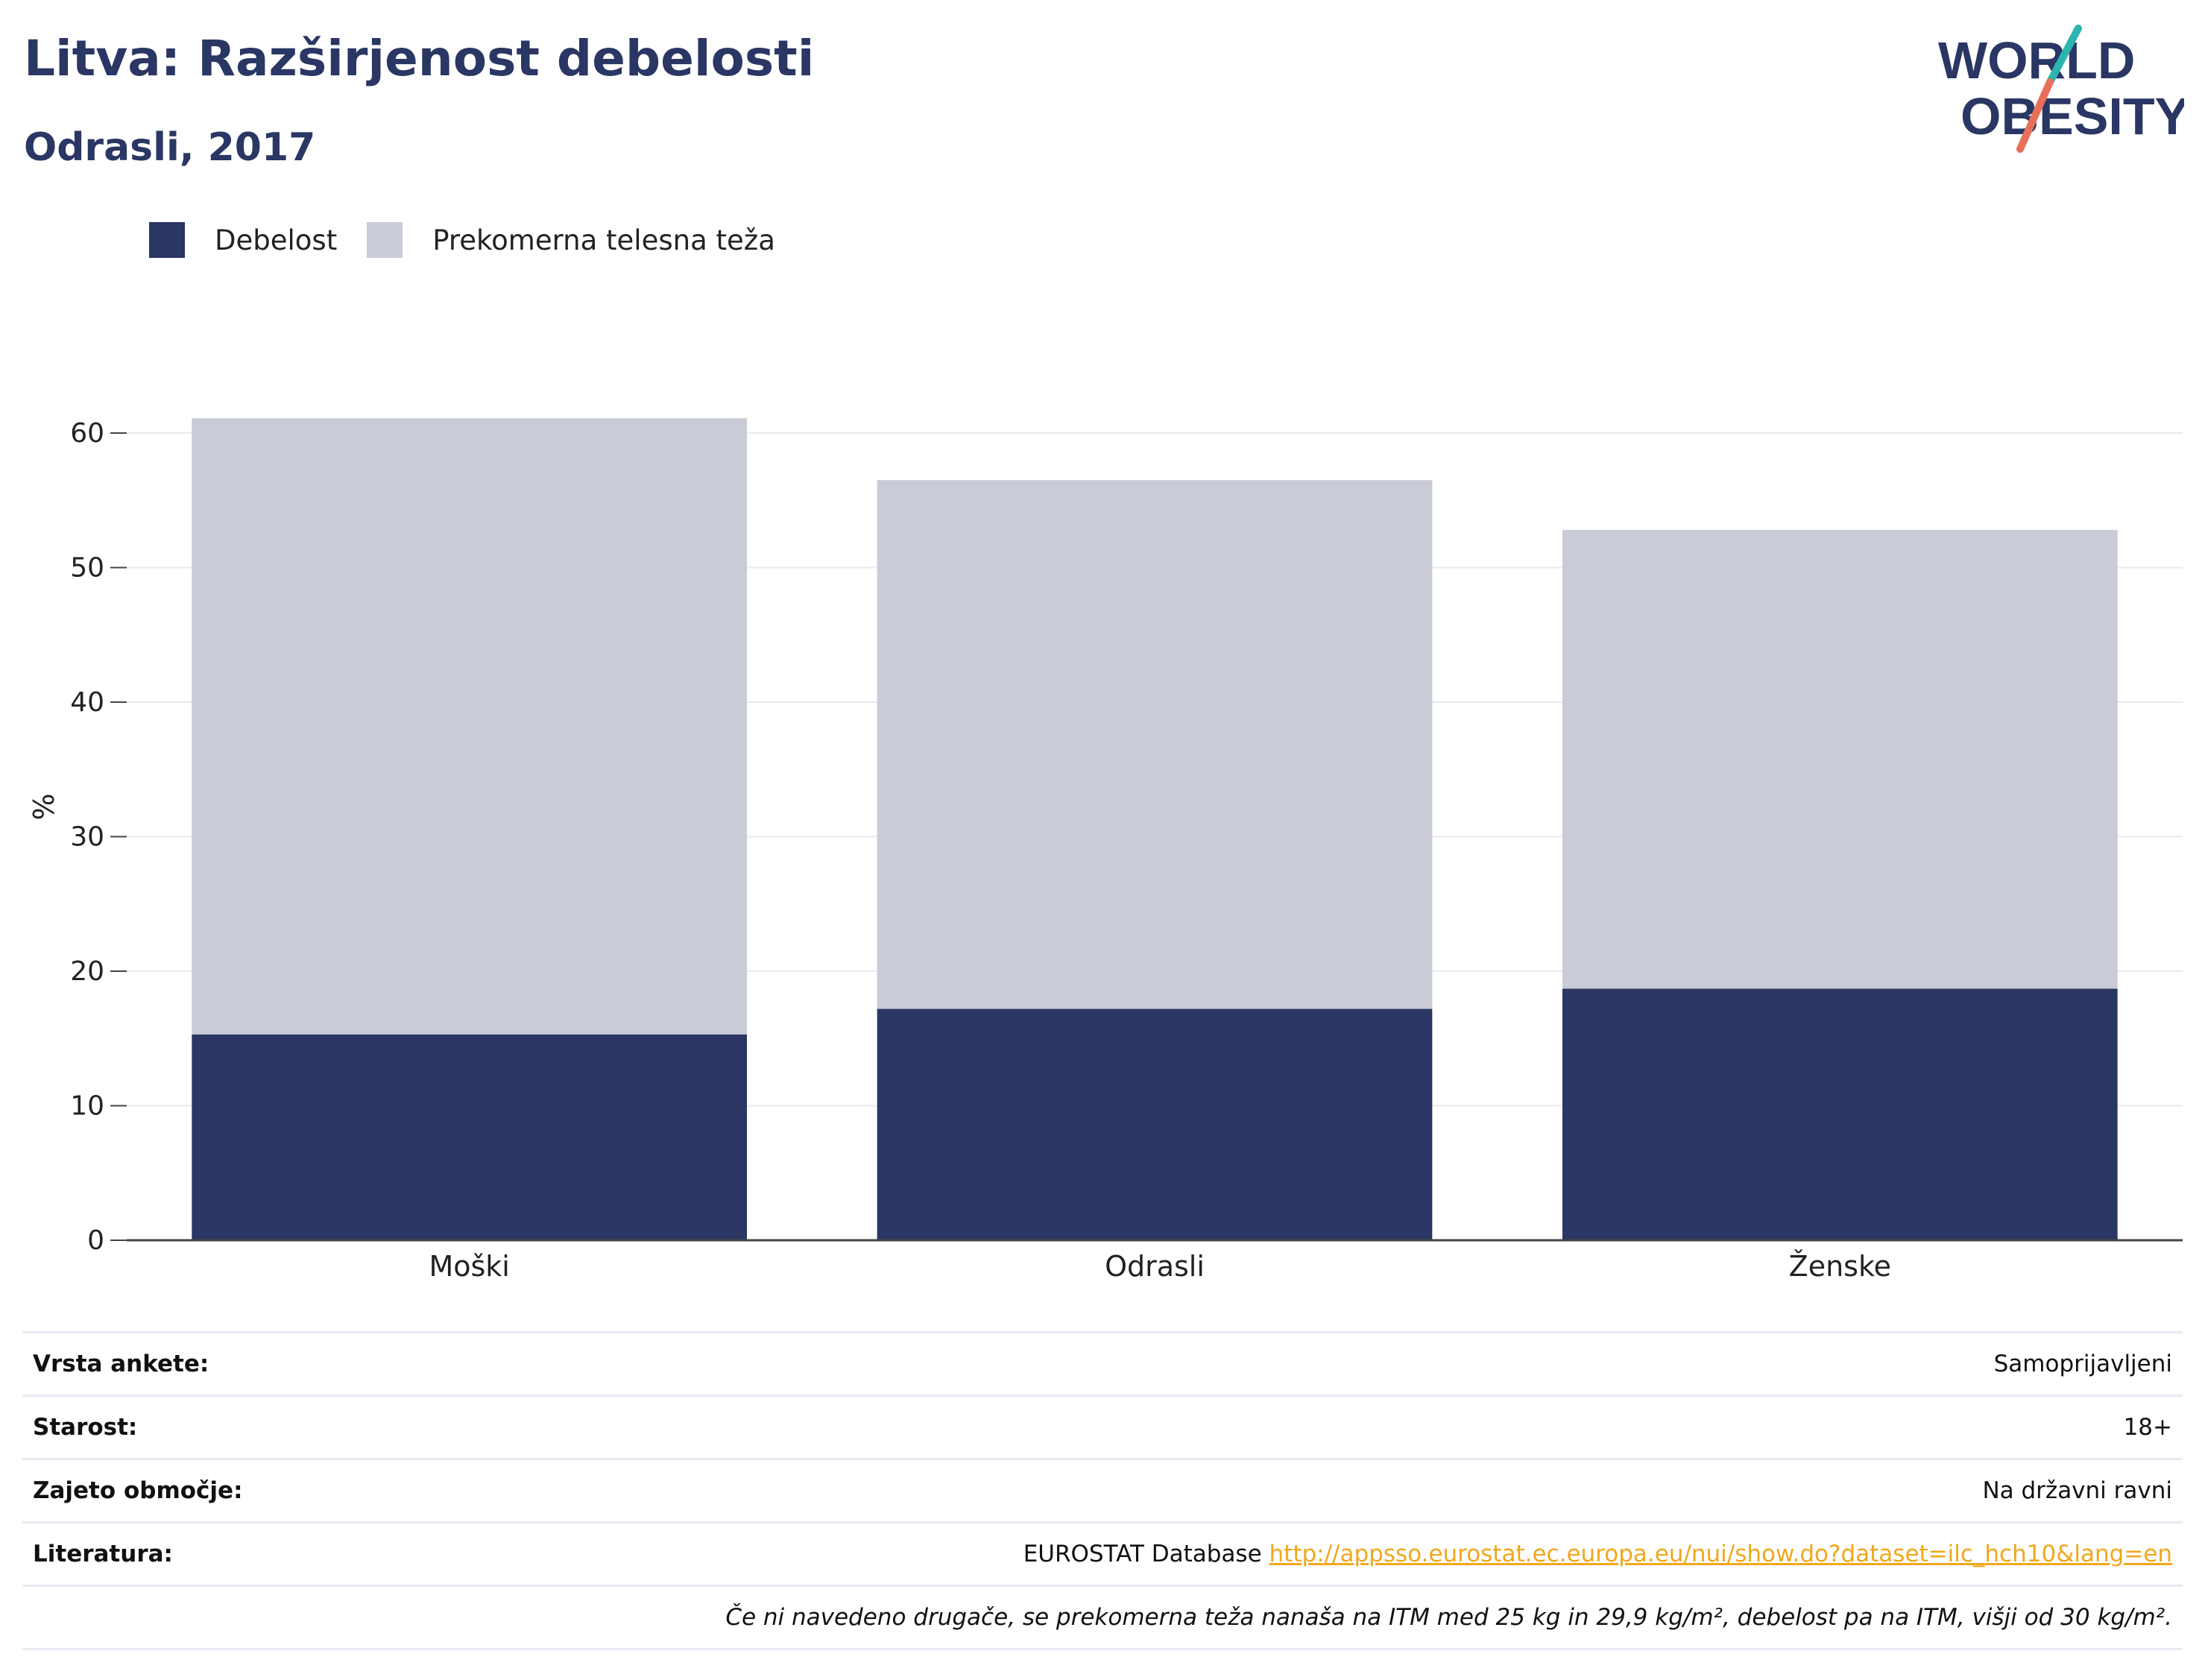 This screenshot has height=1680, width=2205. What do you see at coordinates (2036, 60) in the screenshot?
I see `logo-line1: WORLD` at bounding box center [2036, 60].